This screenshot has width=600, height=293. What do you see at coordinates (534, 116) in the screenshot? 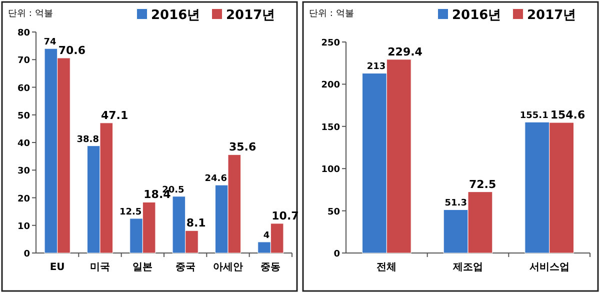
I see `data-label: 155.1` at bounding box center [534, 116].